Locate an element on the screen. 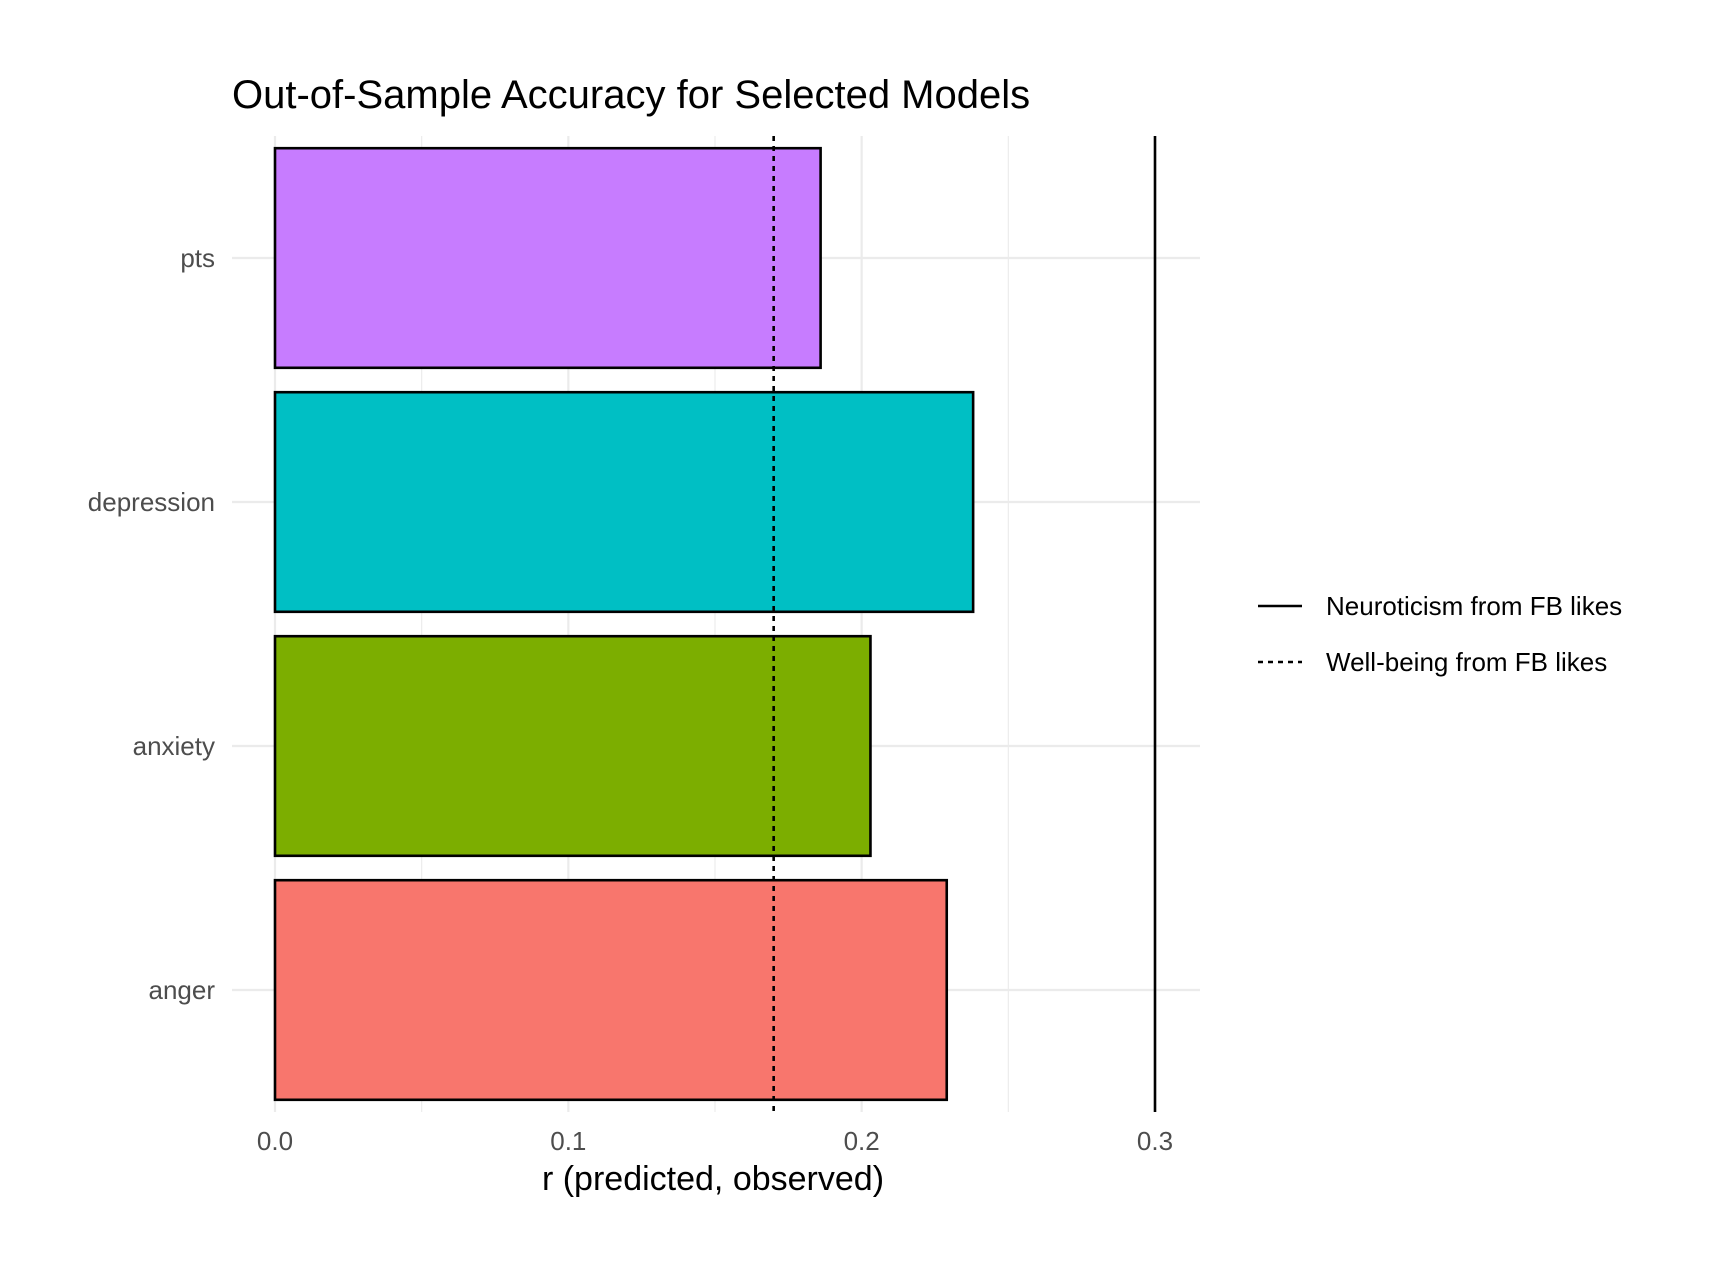  y-tick-label: anxiety is located at coordinates (174, 746).